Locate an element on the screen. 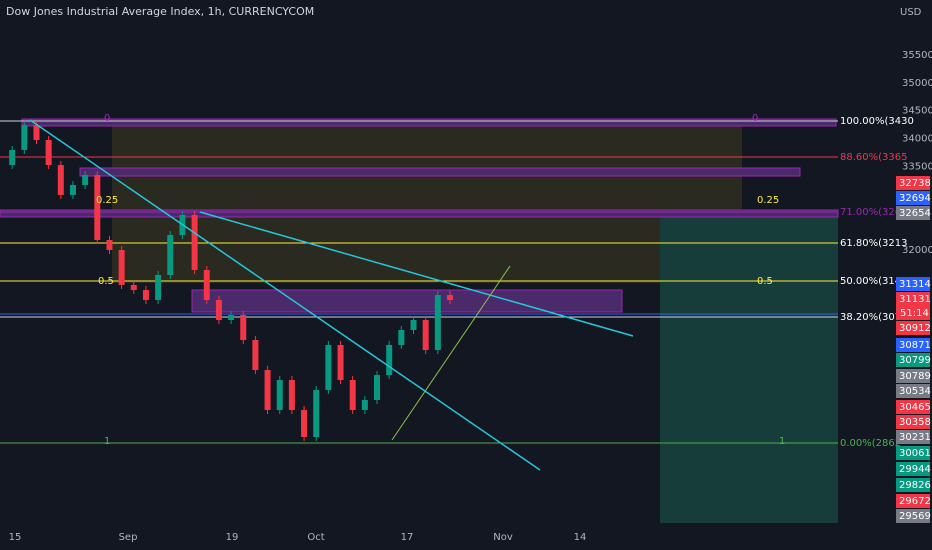 The width and height of the screenshot is (932, 550). price-tag-label: 30358 is located at coordinates (915, 422).